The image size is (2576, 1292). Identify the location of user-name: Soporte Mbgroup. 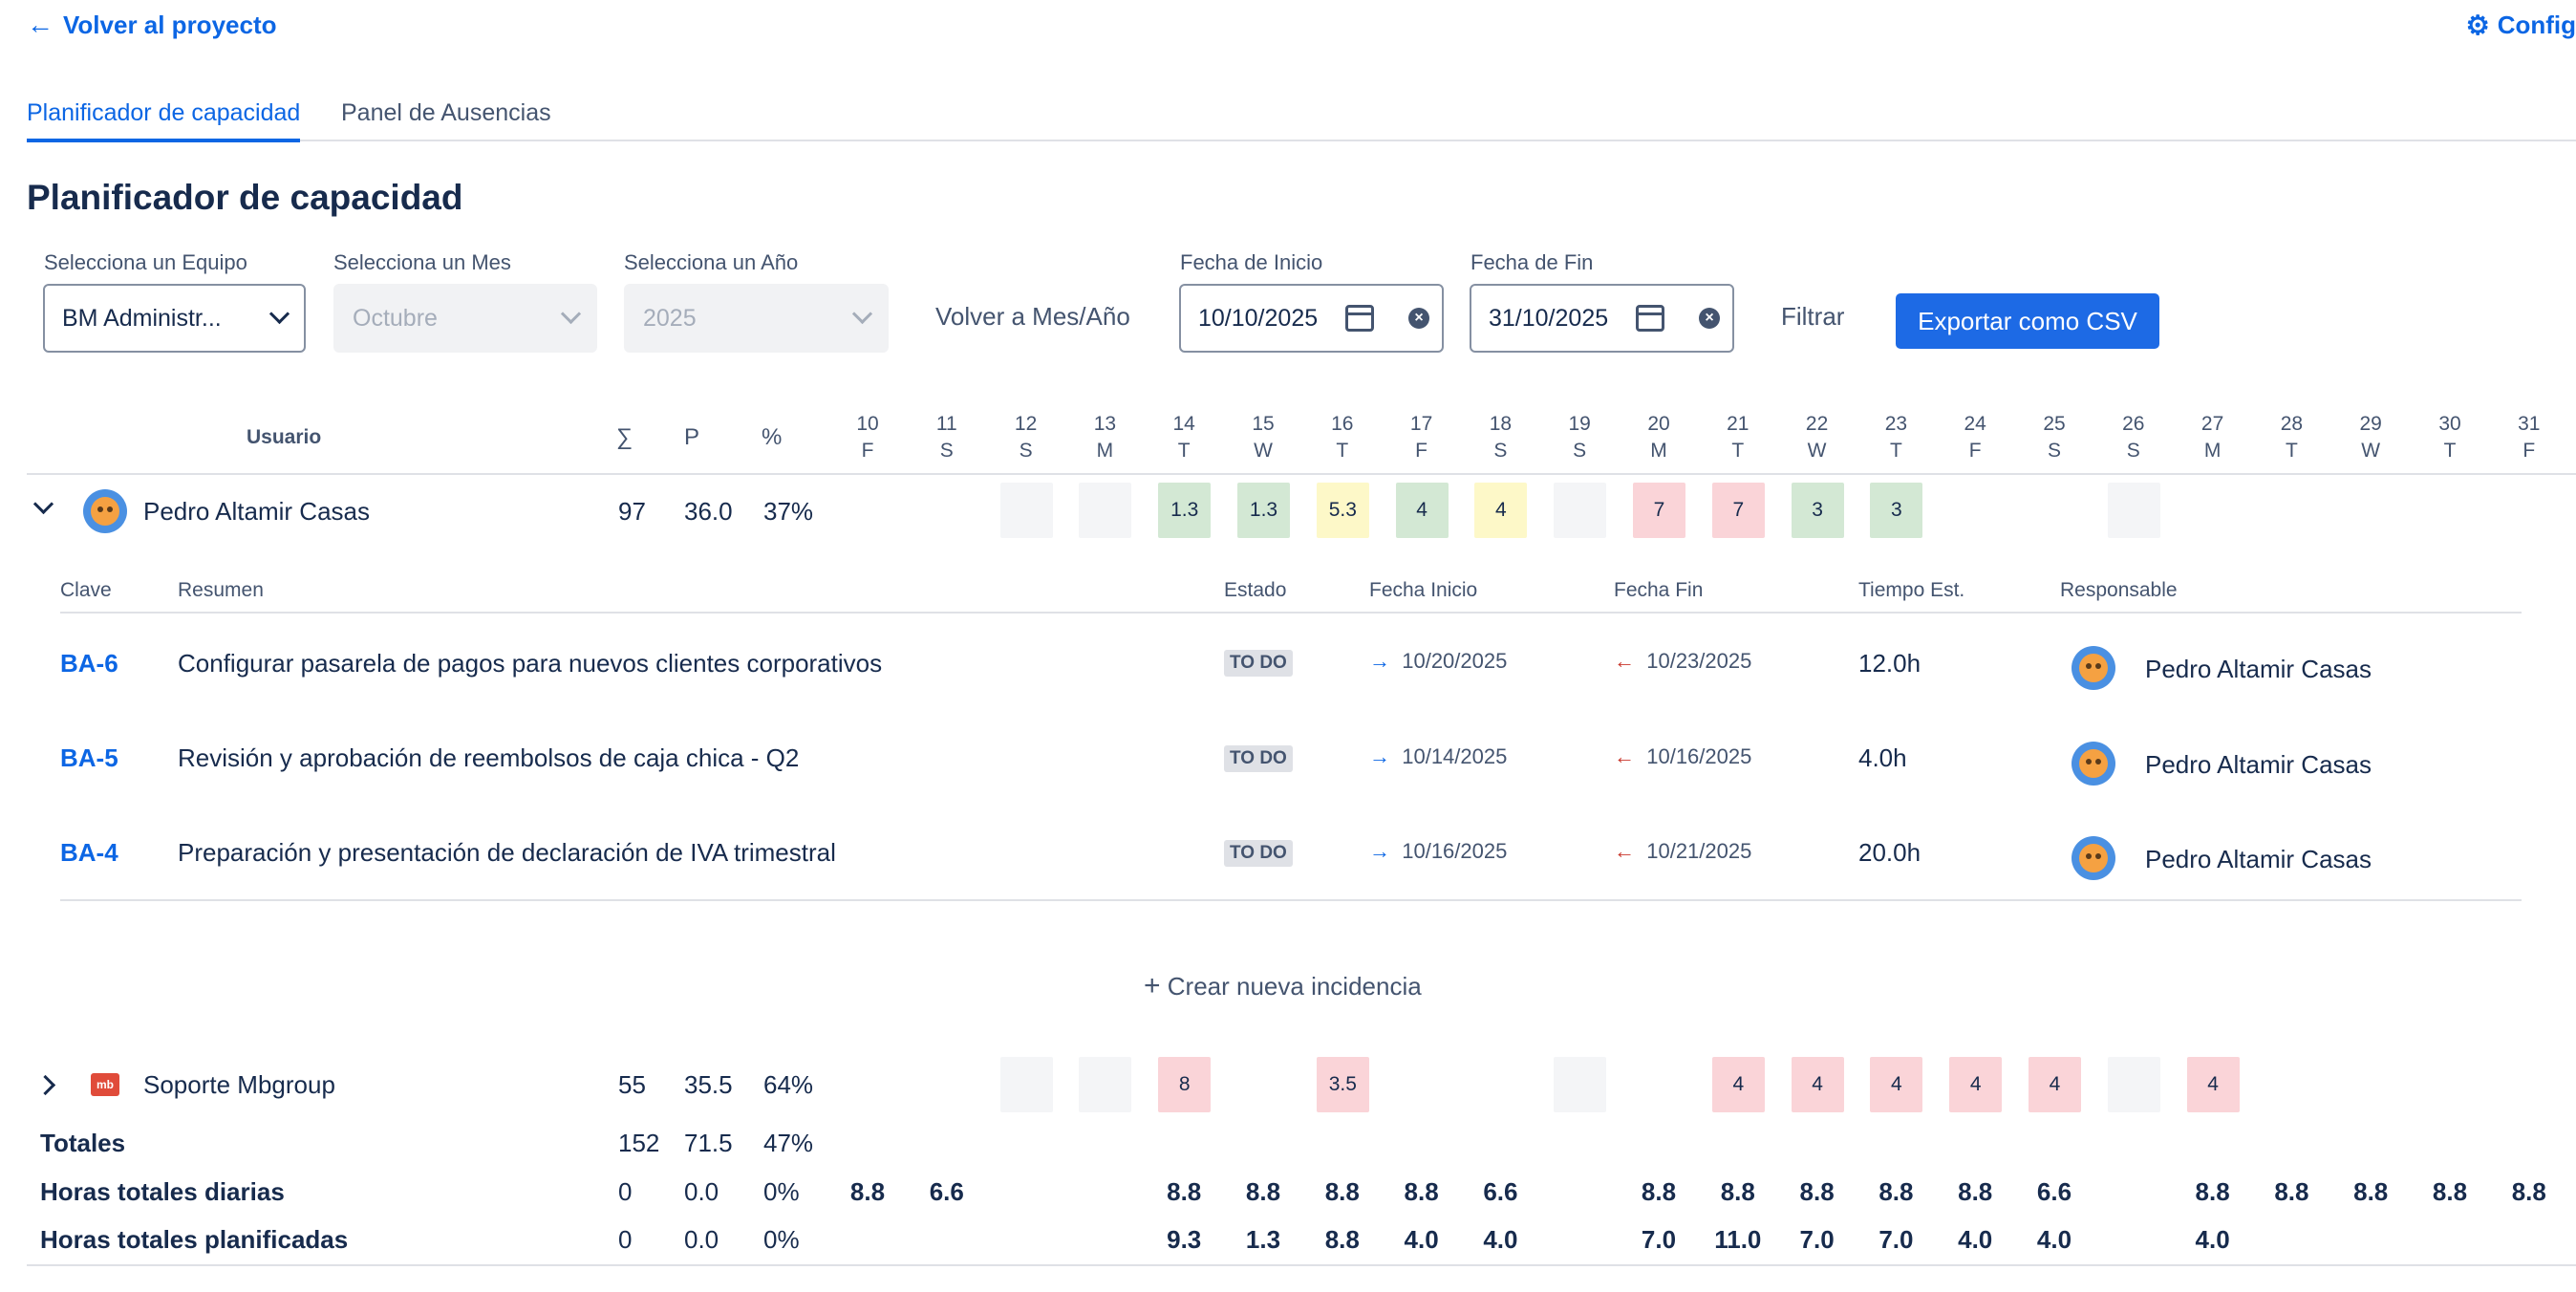
(239, 1084).